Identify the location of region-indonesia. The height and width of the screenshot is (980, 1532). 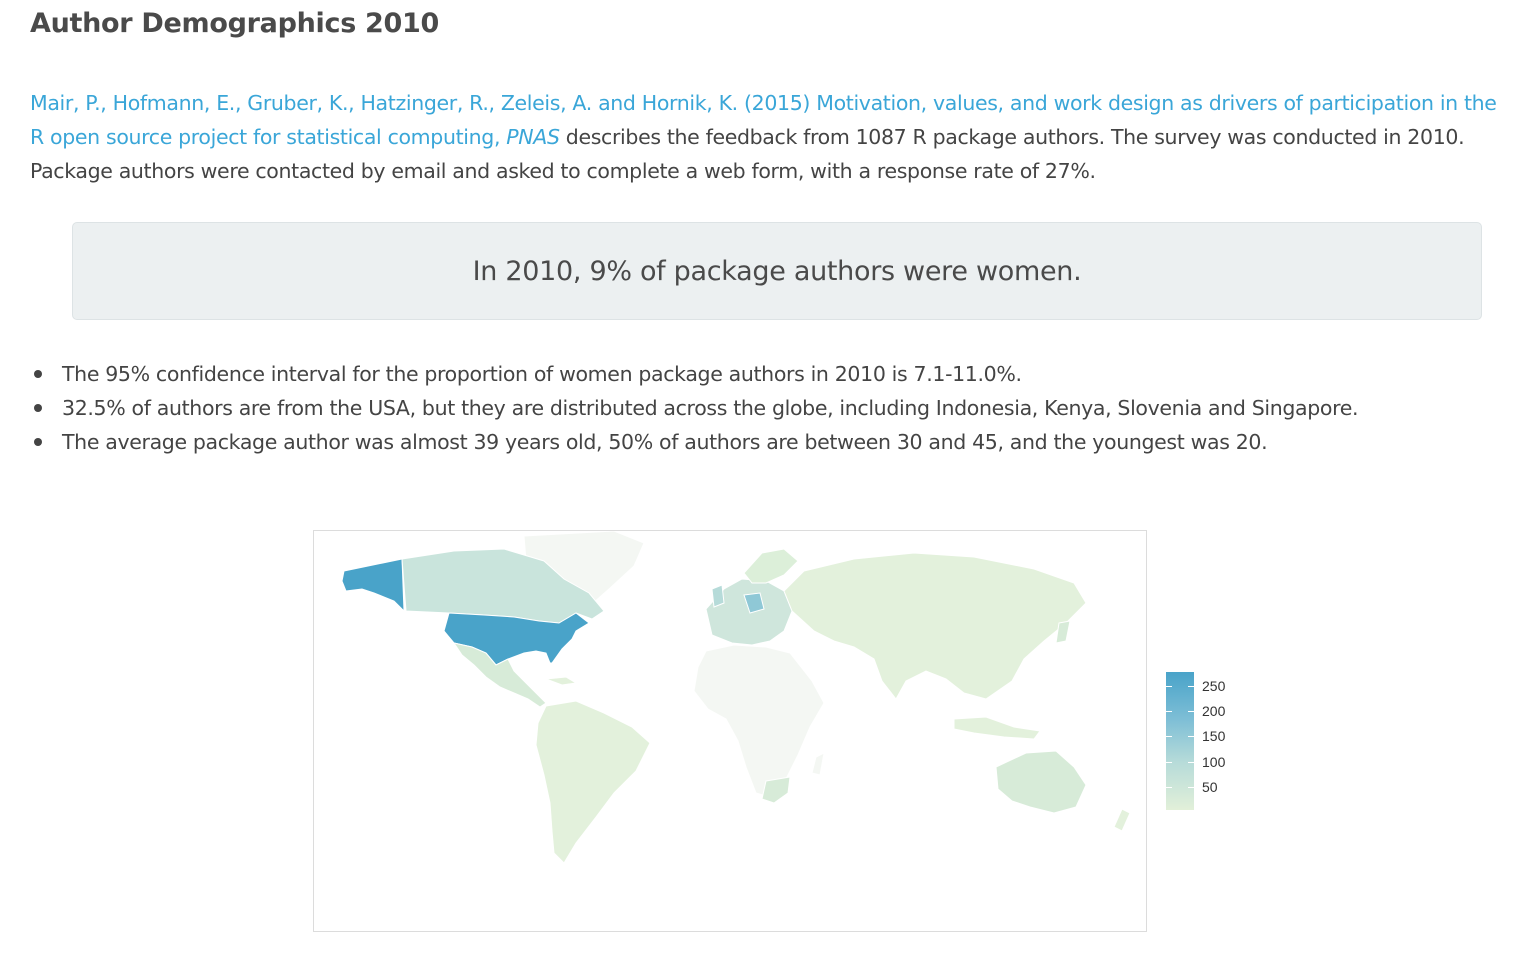
(997, 728).